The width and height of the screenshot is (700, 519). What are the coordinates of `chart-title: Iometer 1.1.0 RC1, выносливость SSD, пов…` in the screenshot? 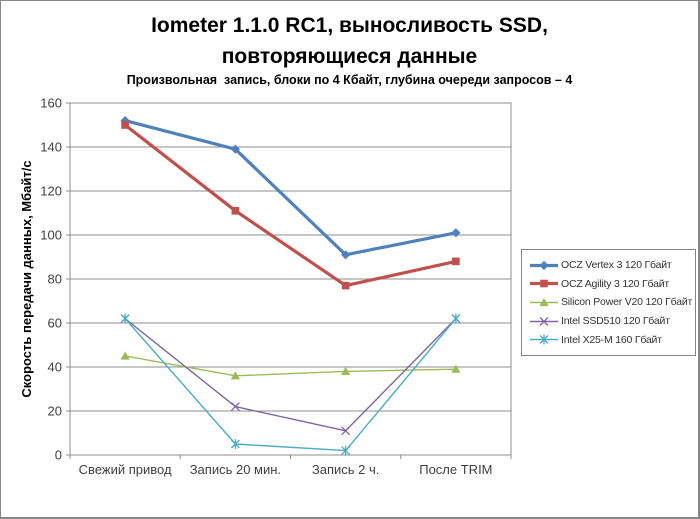 It's located at (349, 41).